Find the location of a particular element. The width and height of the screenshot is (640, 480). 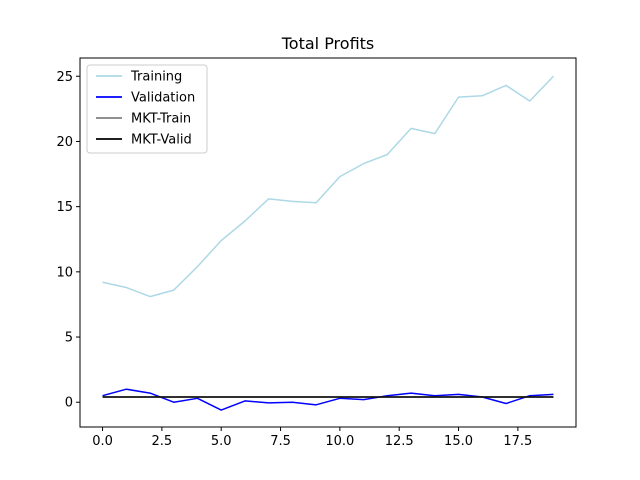

x-axis: 0.0 2.5 5.0 7.5 10.0 12.5 15.0 17.5 is located at coordinates (312, 438).